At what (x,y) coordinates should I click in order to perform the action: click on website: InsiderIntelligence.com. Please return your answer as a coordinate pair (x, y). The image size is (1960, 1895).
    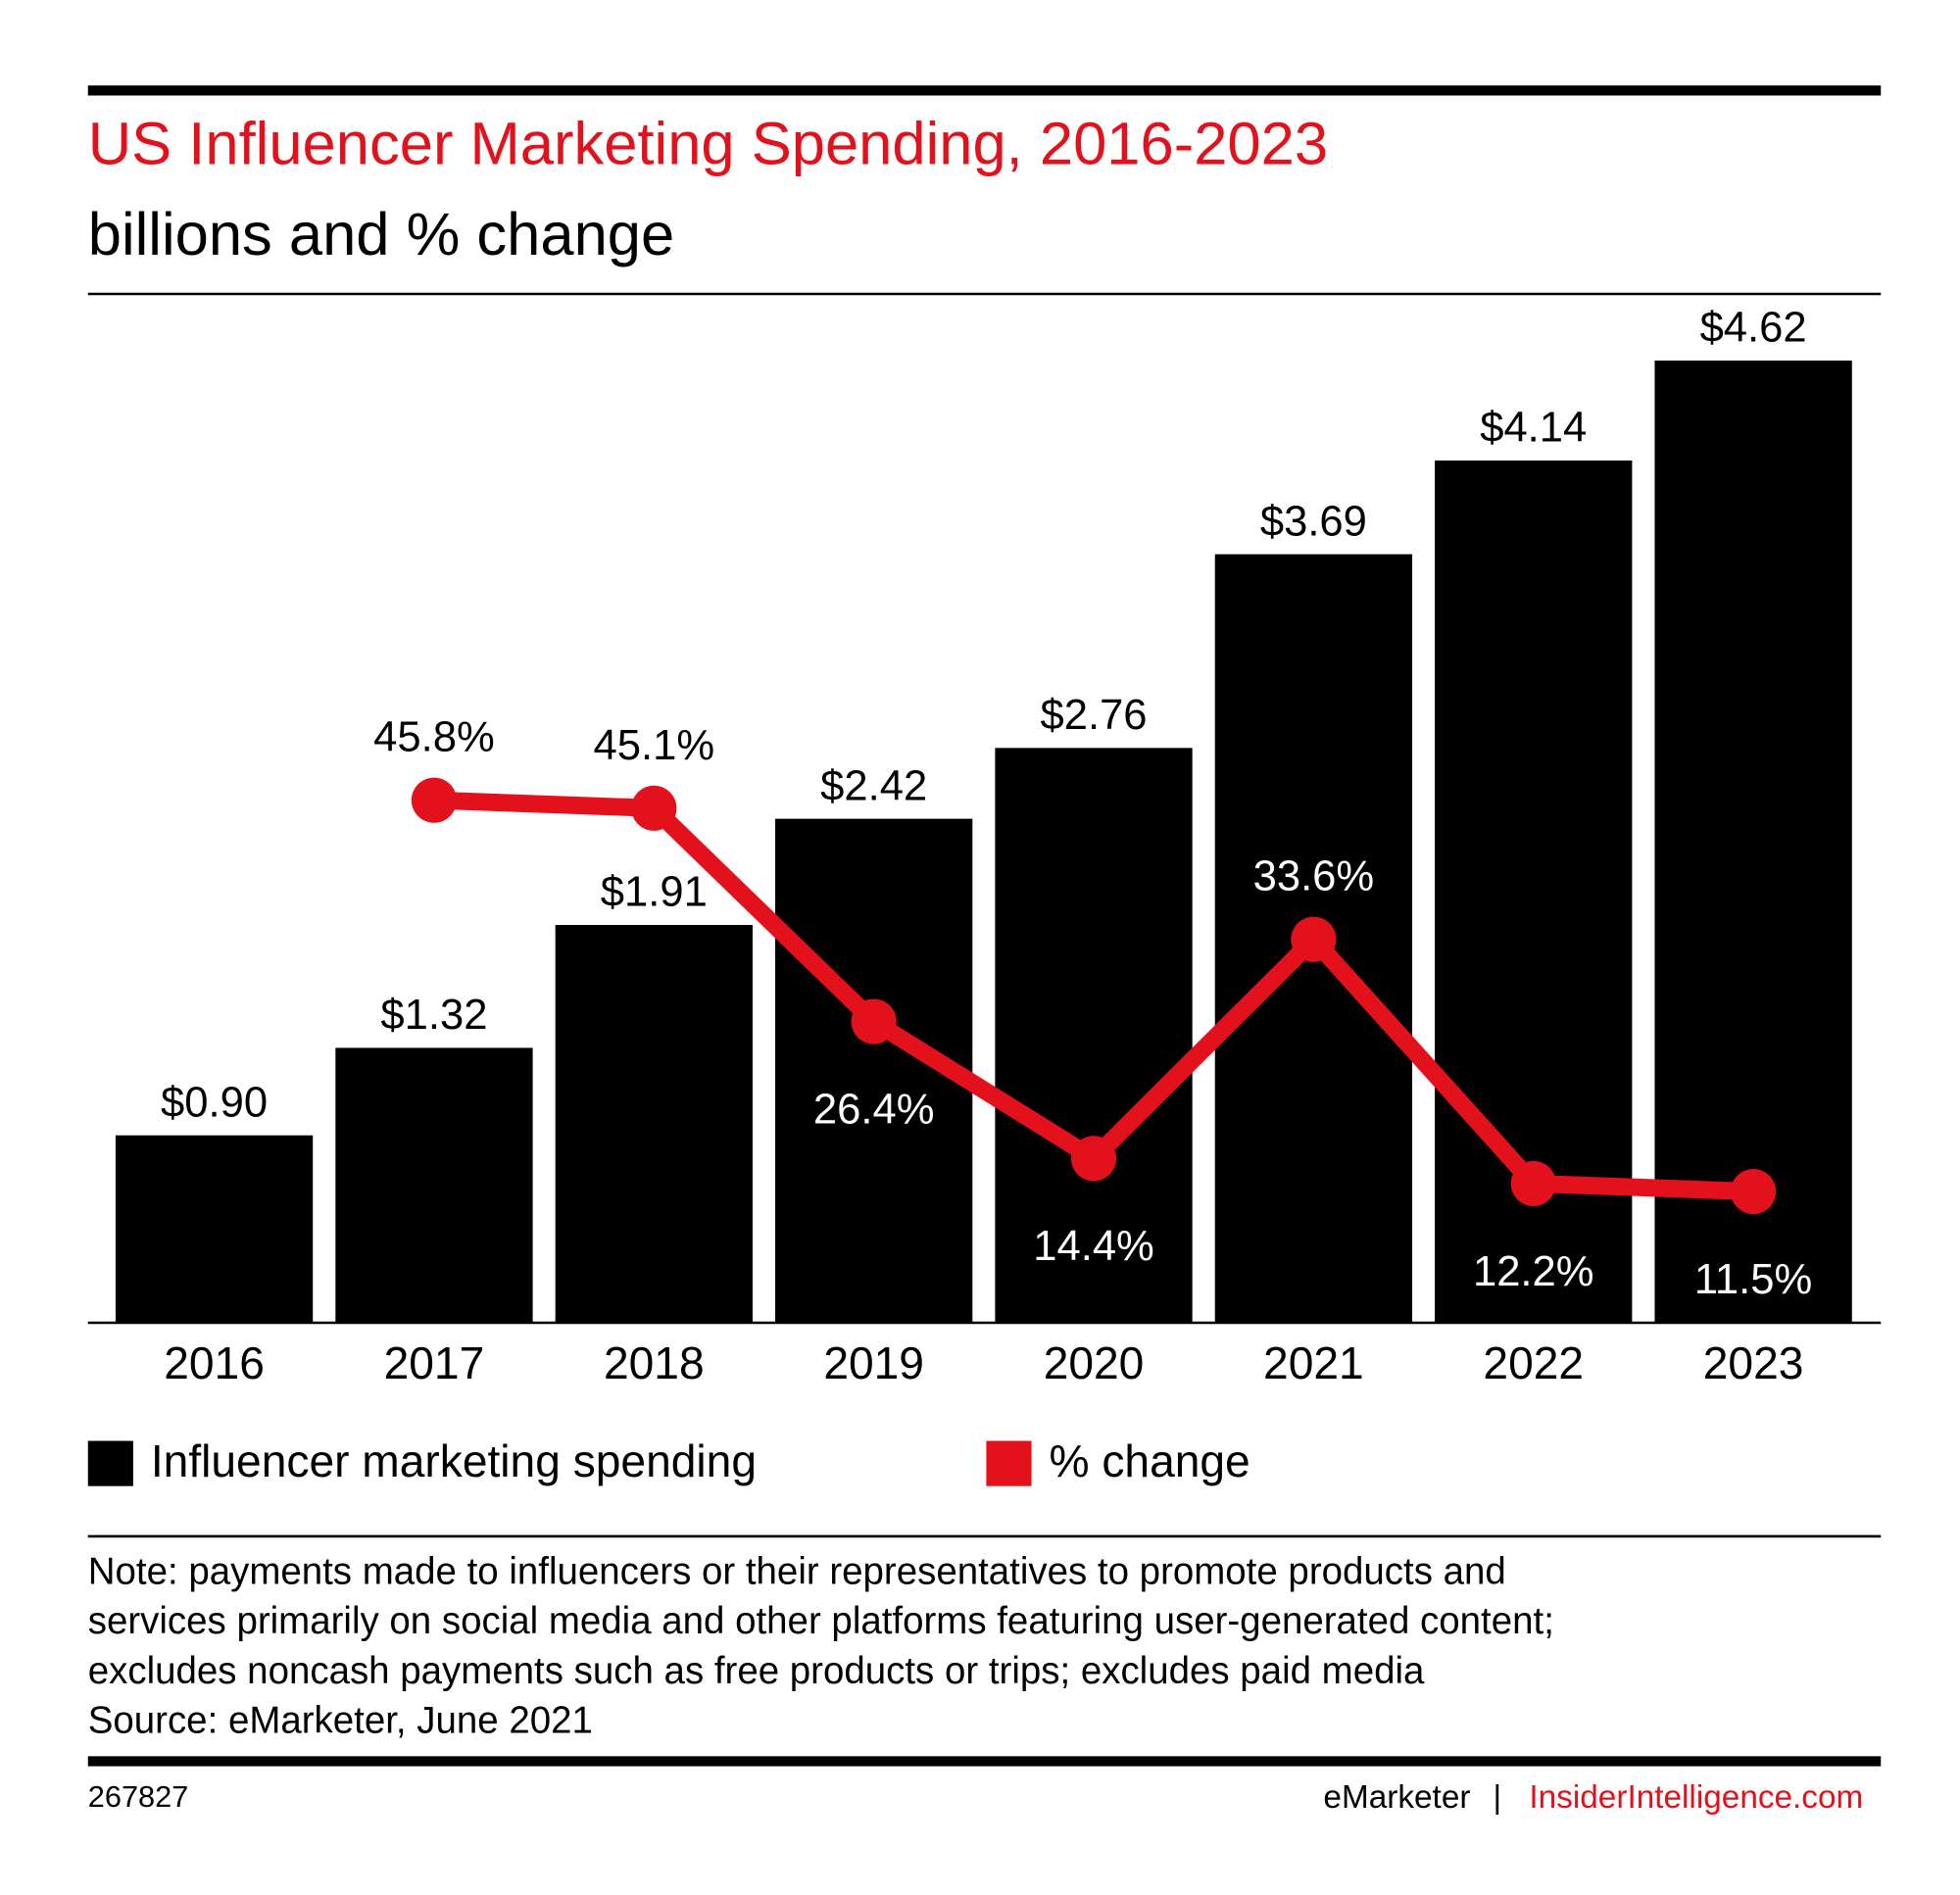
    Looking at the image, I should click on (1696, 1798).